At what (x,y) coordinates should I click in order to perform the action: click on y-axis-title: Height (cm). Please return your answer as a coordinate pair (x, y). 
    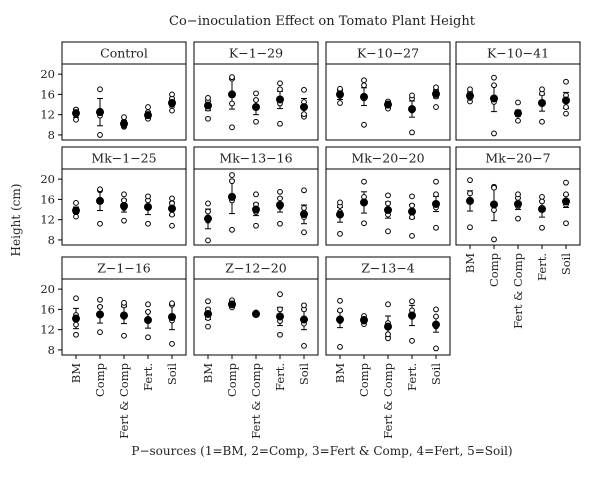
    Looking at the image, I should click on (16, 220).